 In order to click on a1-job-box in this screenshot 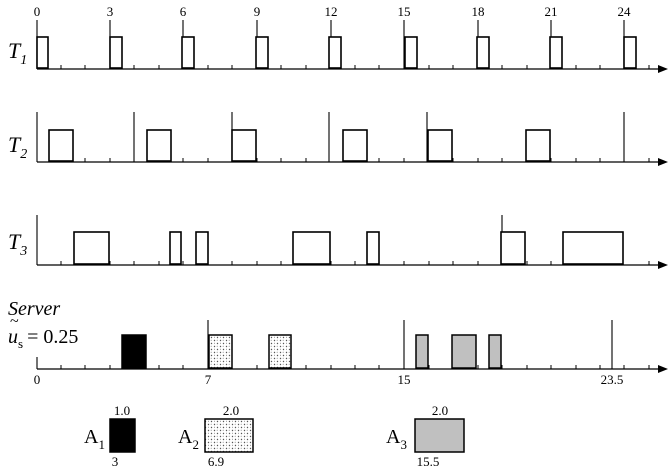, I will do `click(134, 351)`.